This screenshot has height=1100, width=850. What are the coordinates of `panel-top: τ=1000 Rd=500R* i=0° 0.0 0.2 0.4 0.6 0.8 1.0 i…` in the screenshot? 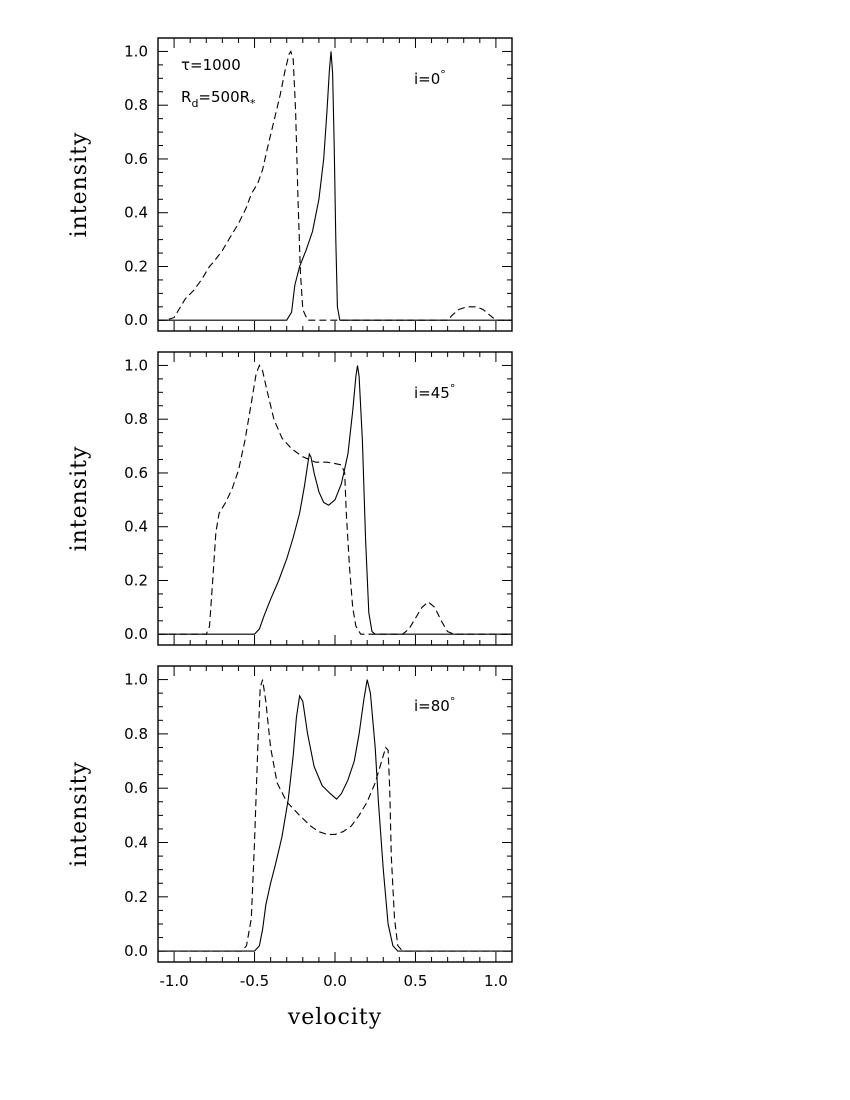 It's located at (290, 184).